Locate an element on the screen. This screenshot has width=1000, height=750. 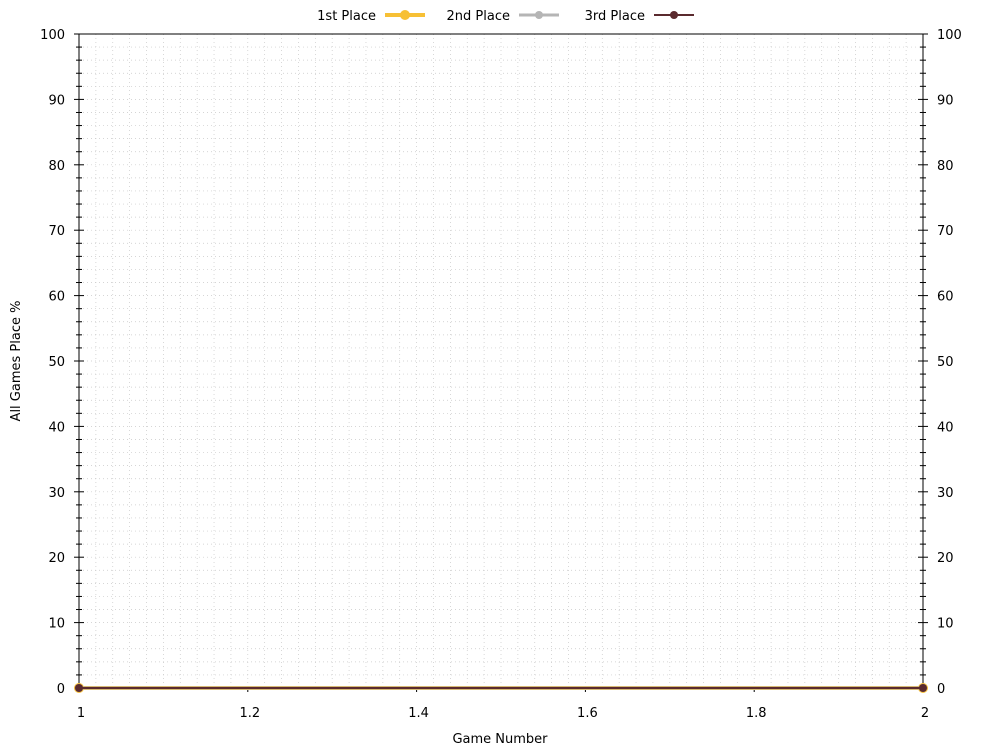
x-axis-label: Game Number is located at coordinates (500, 739).